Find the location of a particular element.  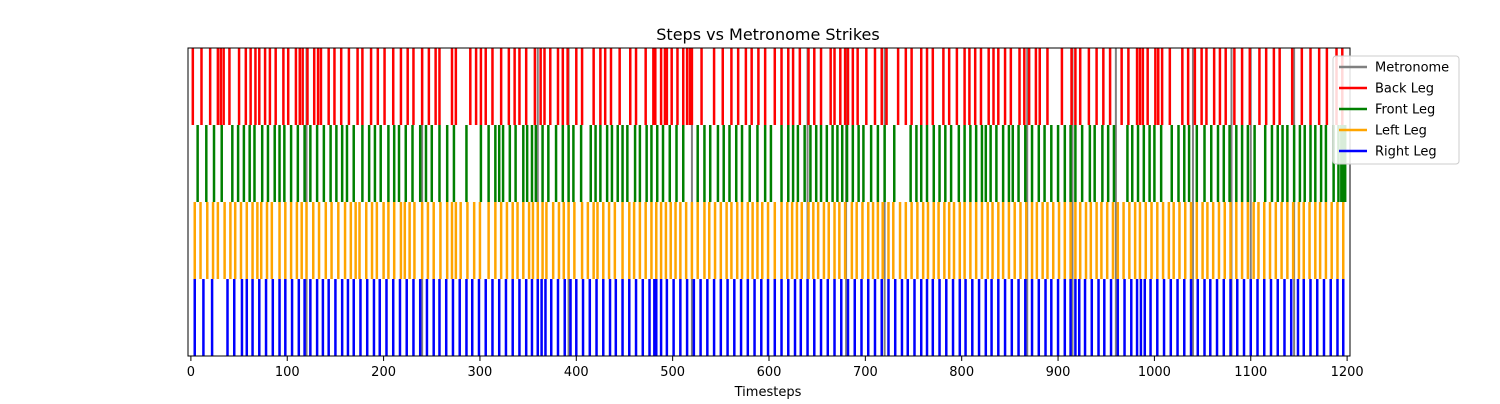

x-tick-label-1100: 1100 is located at coordinates (1250, 372).